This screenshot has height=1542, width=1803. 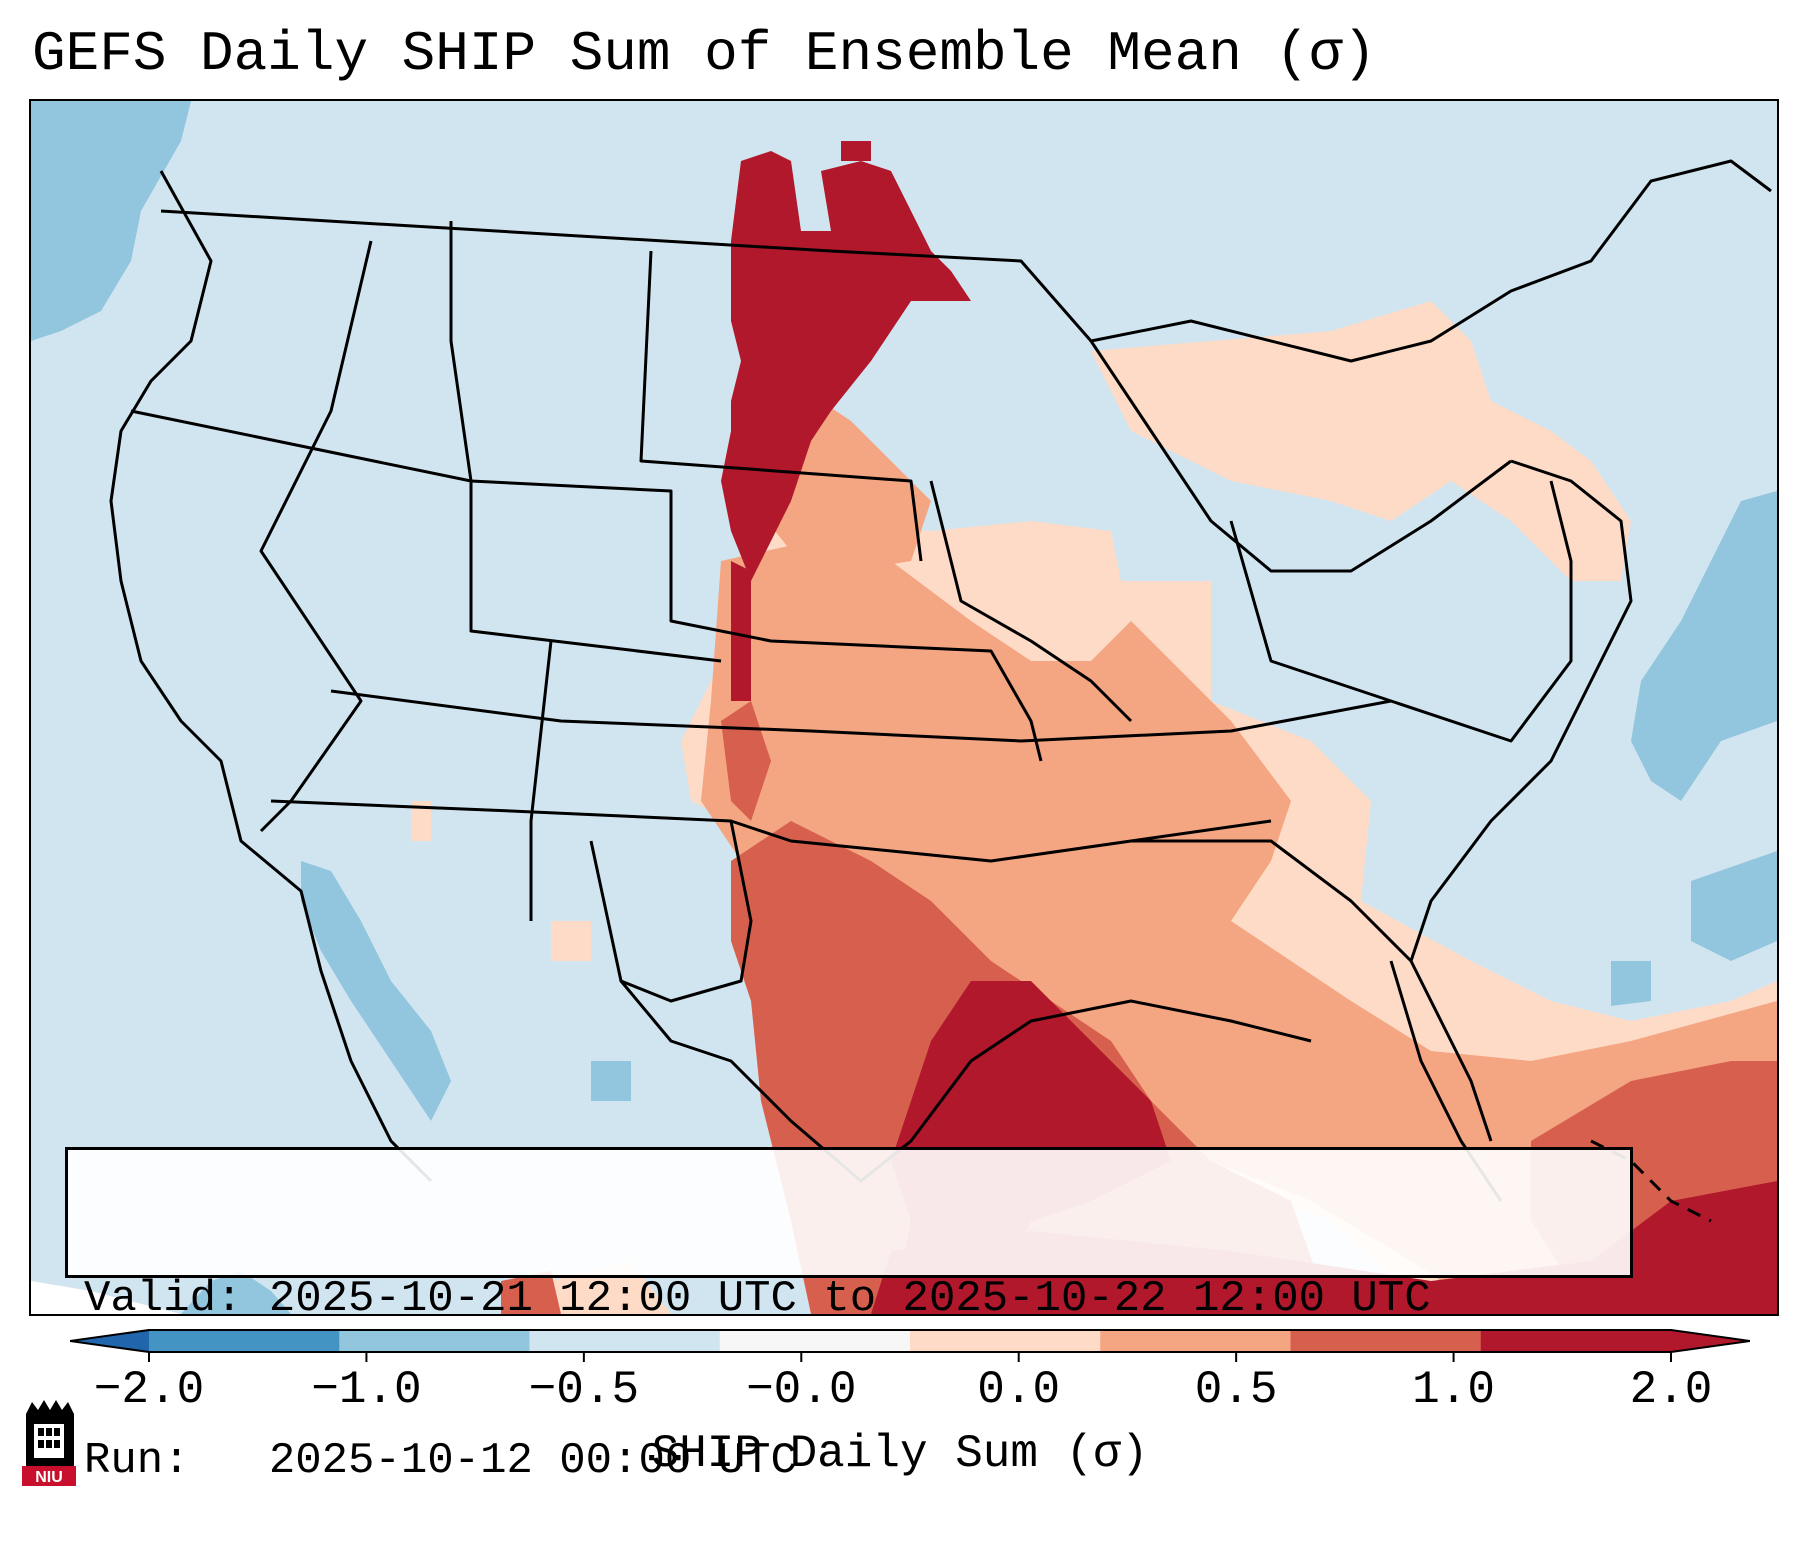 What do you see at coordinates (856, 151) in the screenshot?
I see `north-extreme-speck` at bounding box center [856, 151].